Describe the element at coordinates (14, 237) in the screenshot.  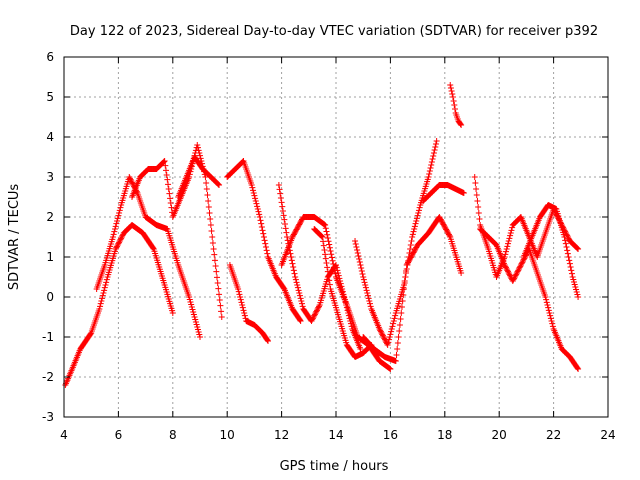
I see `y-axis-label: SDTVAR / TECUs` at that location.